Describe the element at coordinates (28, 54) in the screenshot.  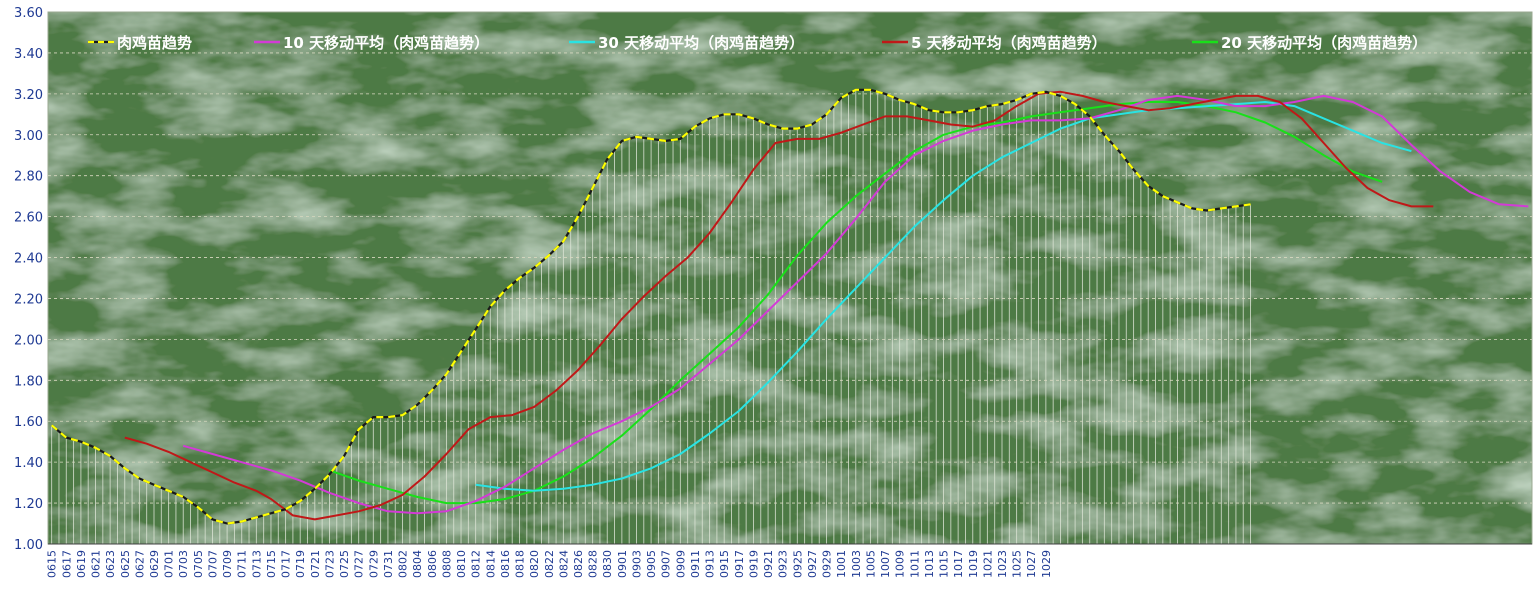
I see `y-tick-label: 3.40` at that location.